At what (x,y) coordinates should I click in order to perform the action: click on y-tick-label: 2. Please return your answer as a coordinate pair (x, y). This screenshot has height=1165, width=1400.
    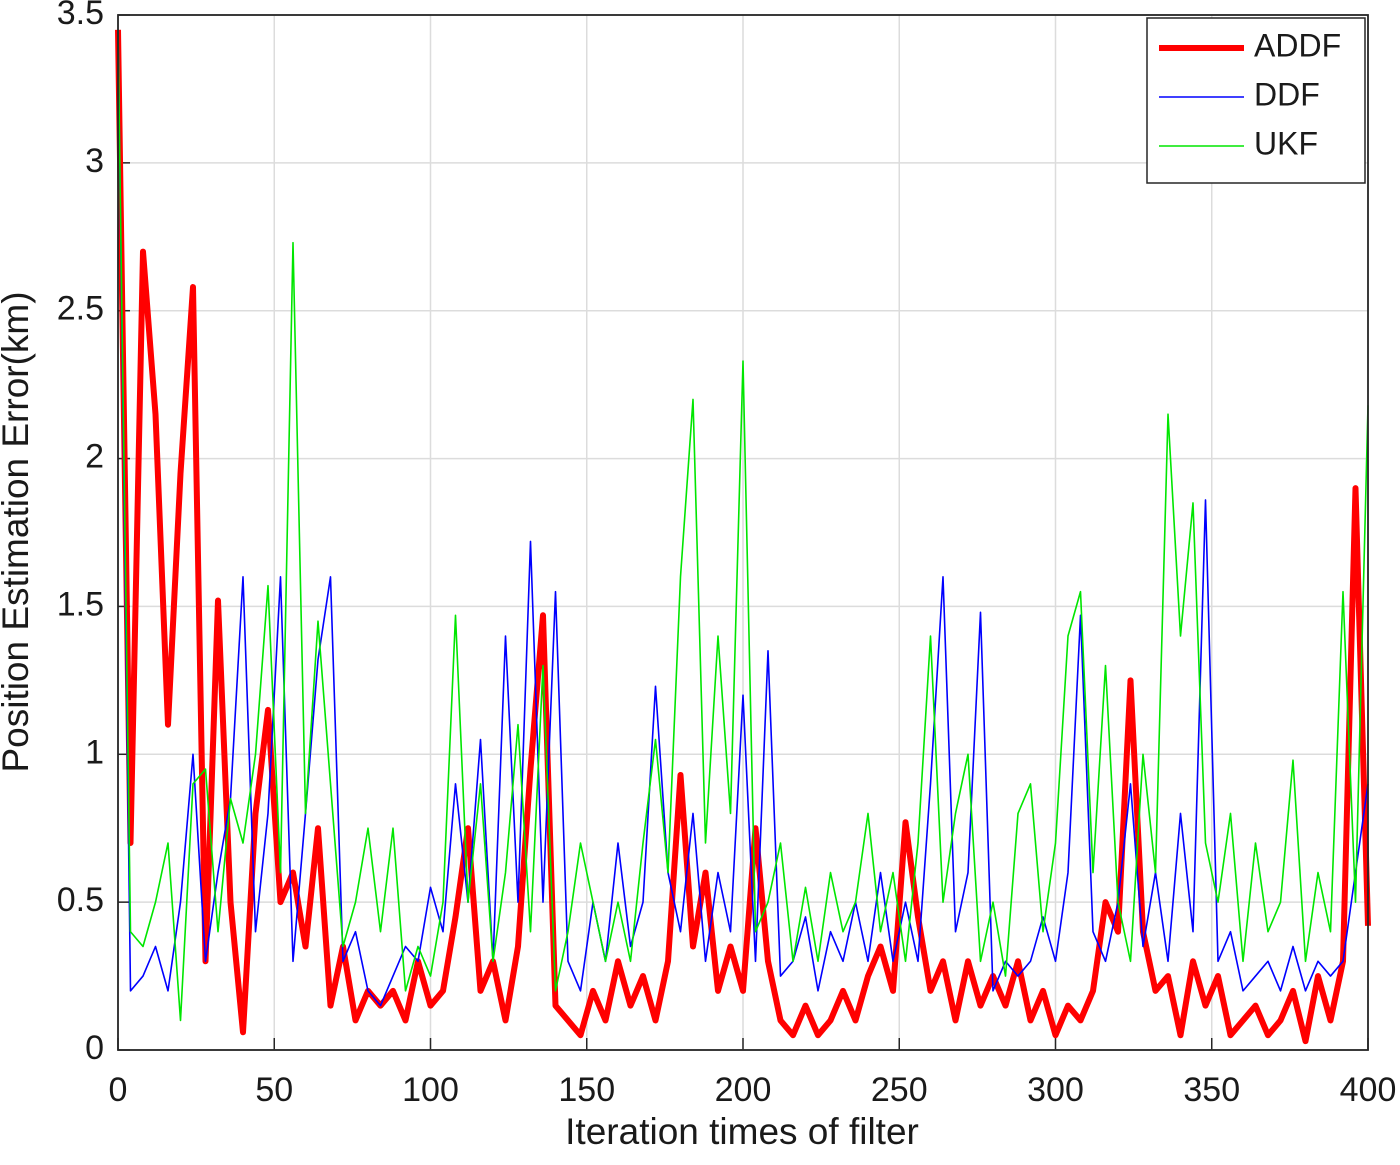
    Looking at the image, I should click on (94, 457).